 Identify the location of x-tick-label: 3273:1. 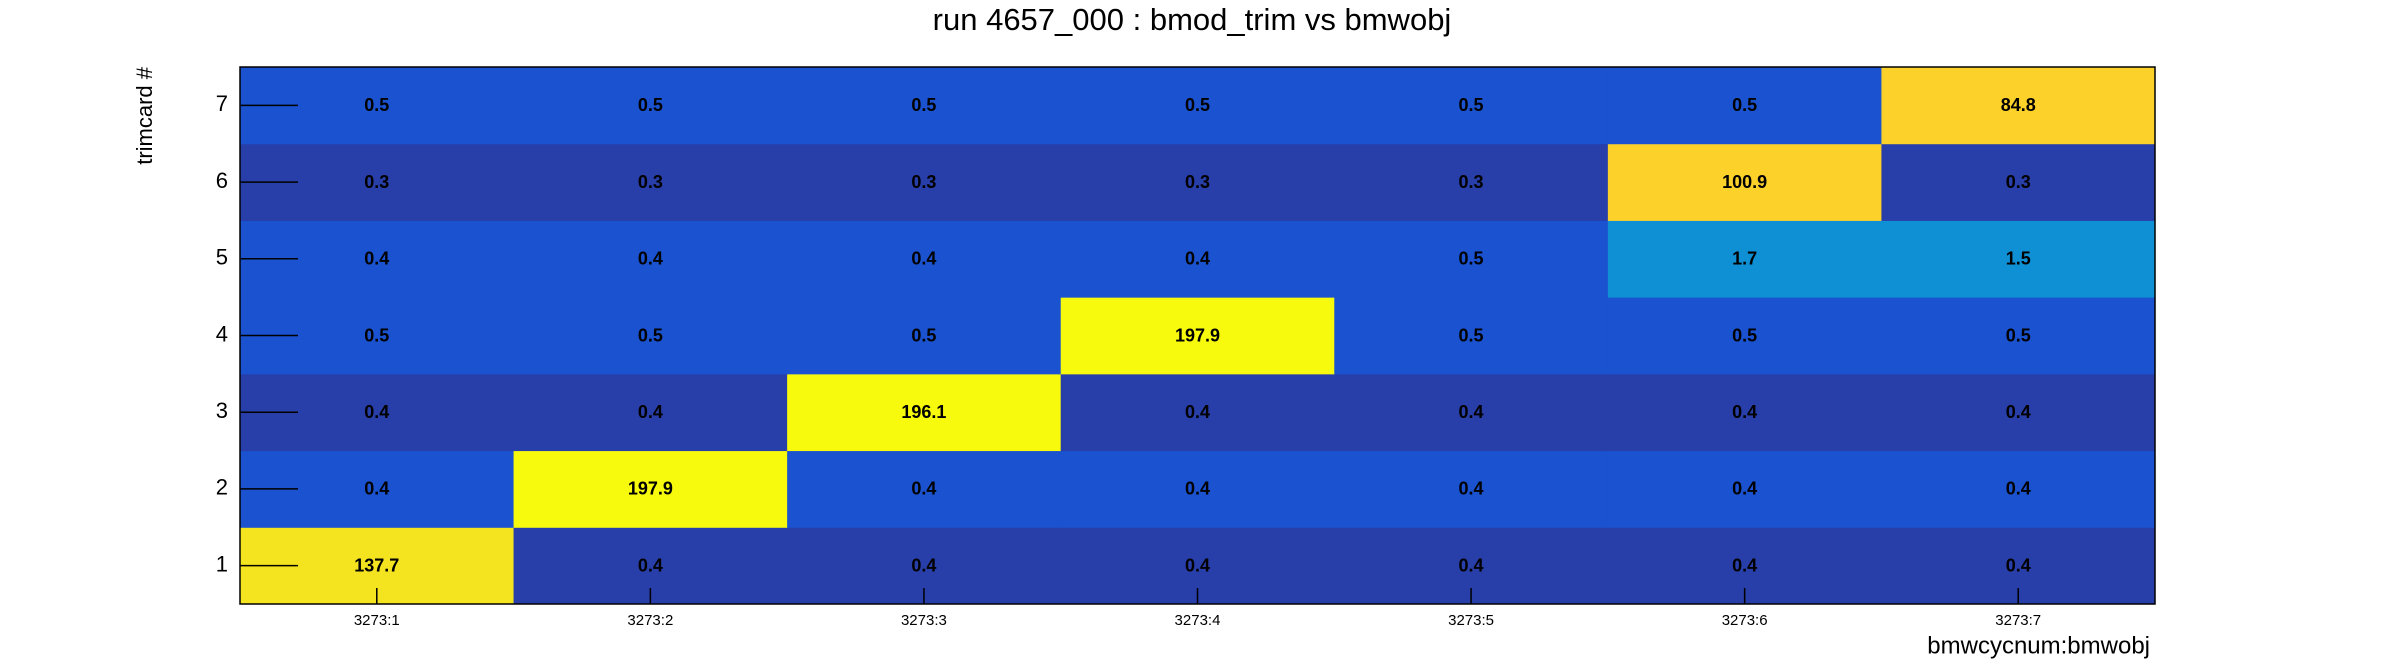
(377, 620).